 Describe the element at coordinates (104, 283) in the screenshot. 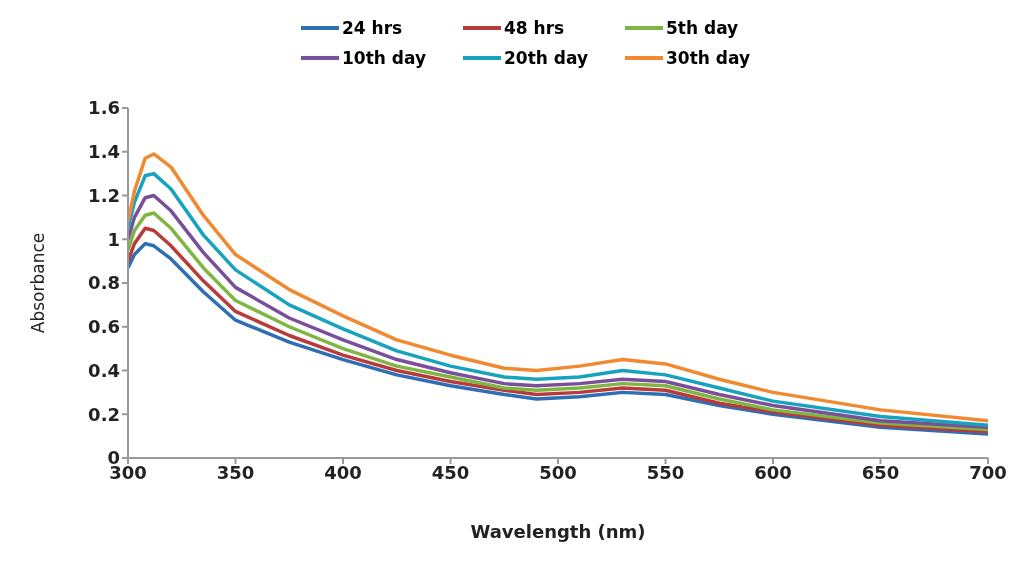

I see `y-tick-label: 0.8` at that location.